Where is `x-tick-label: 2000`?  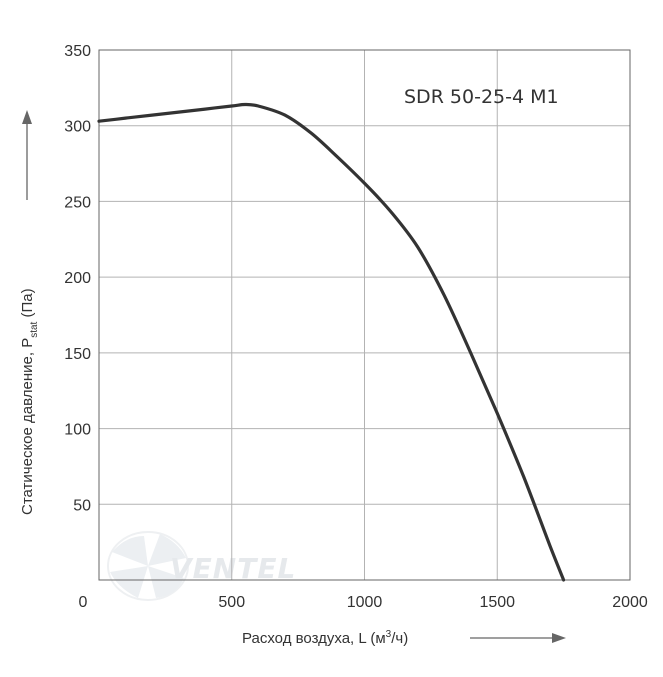 x-tick-label: 2000 is located at coordinates (630, 602).